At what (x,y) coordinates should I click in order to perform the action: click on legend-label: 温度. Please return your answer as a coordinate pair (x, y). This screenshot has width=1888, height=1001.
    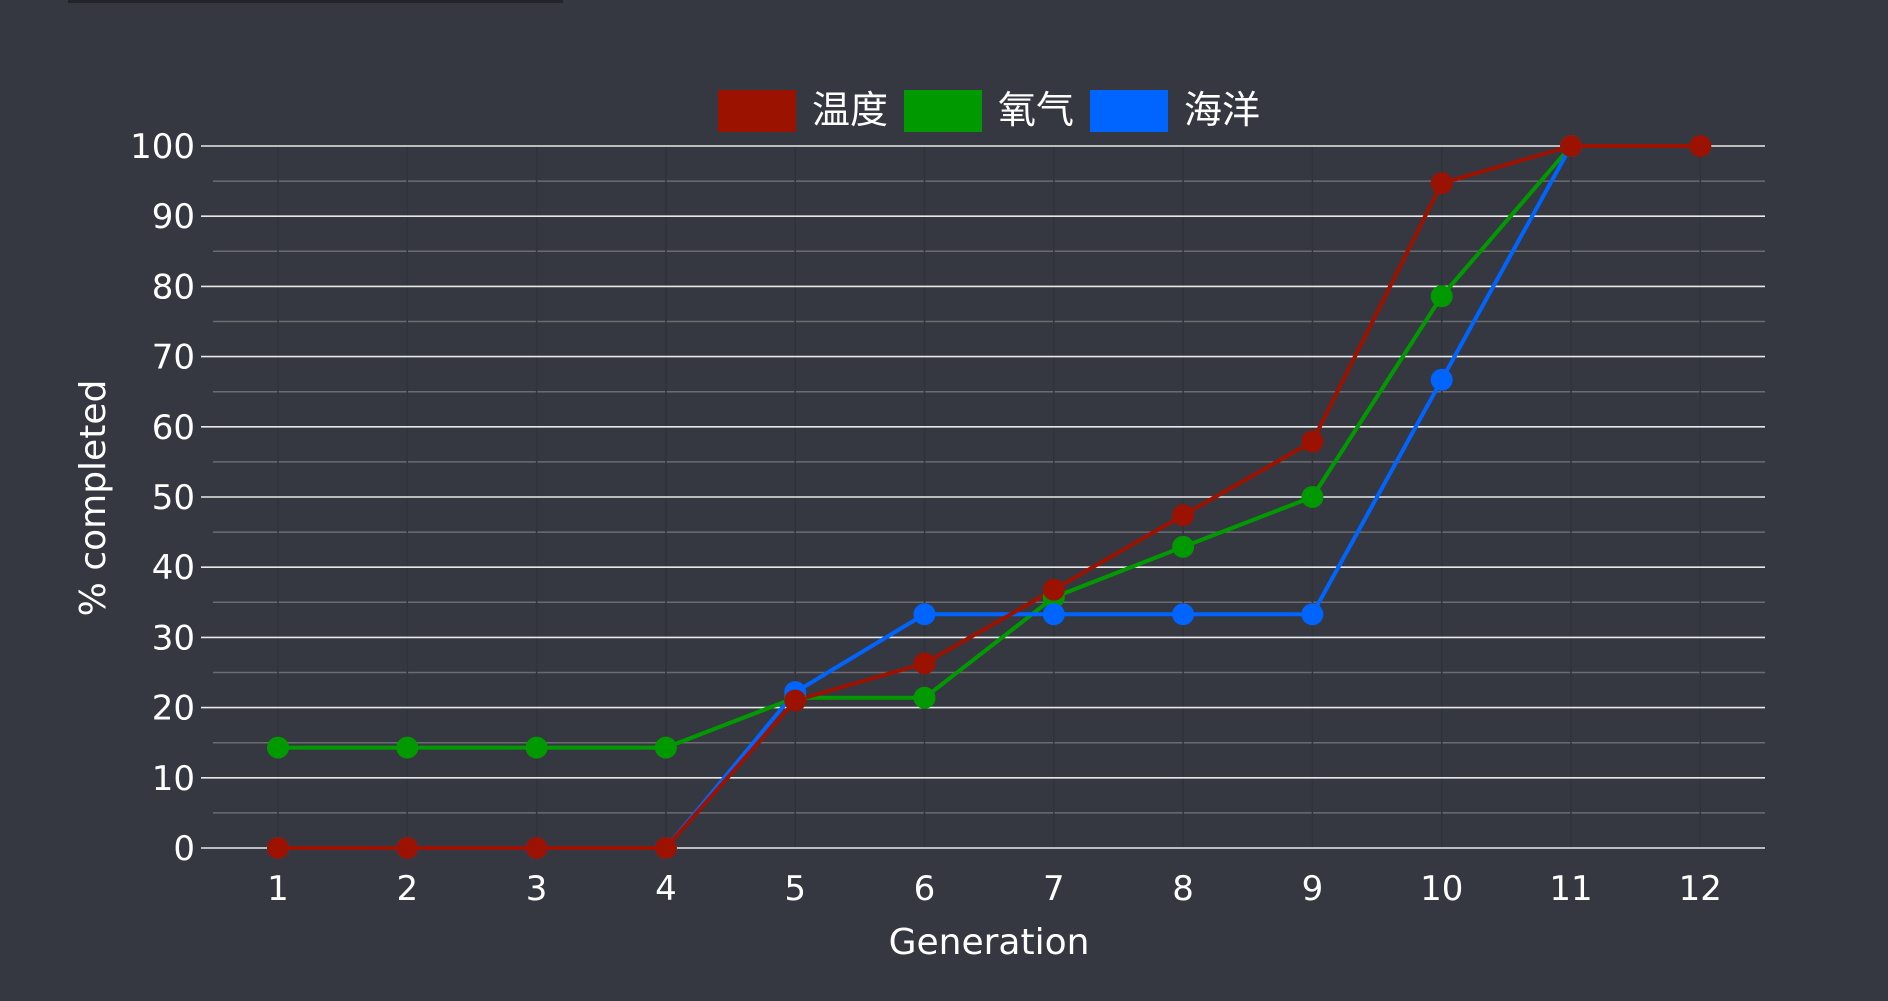
    Looking at the image, I should click on (850, 110).